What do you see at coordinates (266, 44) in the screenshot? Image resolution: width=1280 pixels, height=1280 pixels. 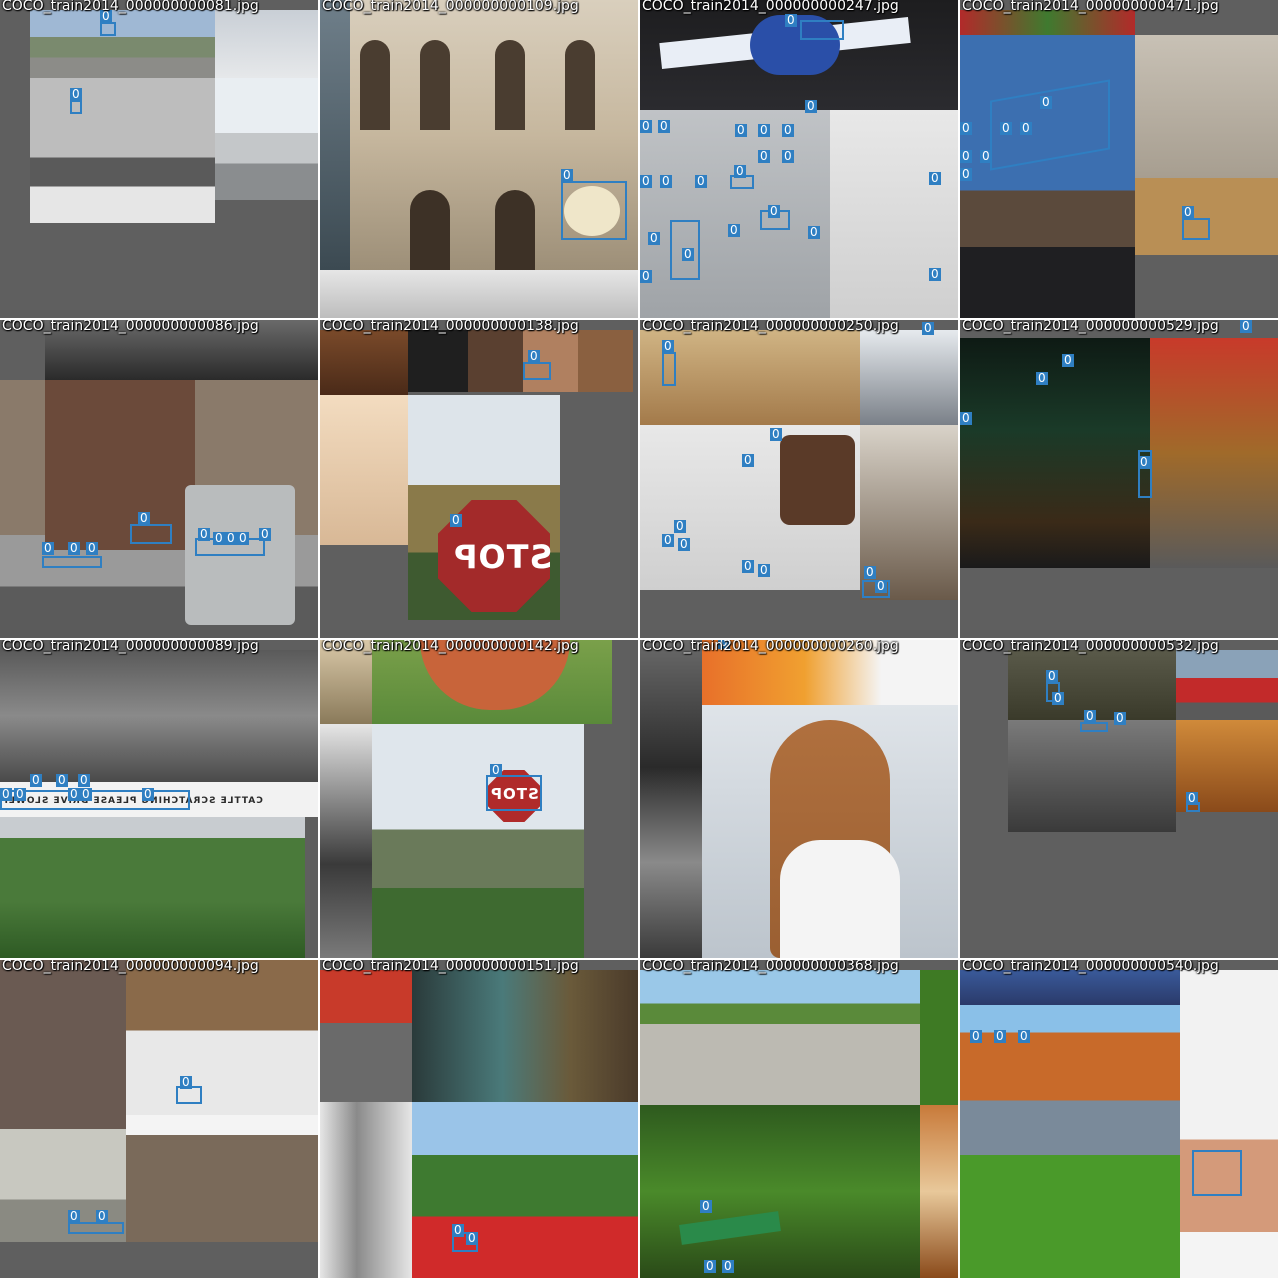 I see `plane-sky-photo` at bounding box center [266, 44].